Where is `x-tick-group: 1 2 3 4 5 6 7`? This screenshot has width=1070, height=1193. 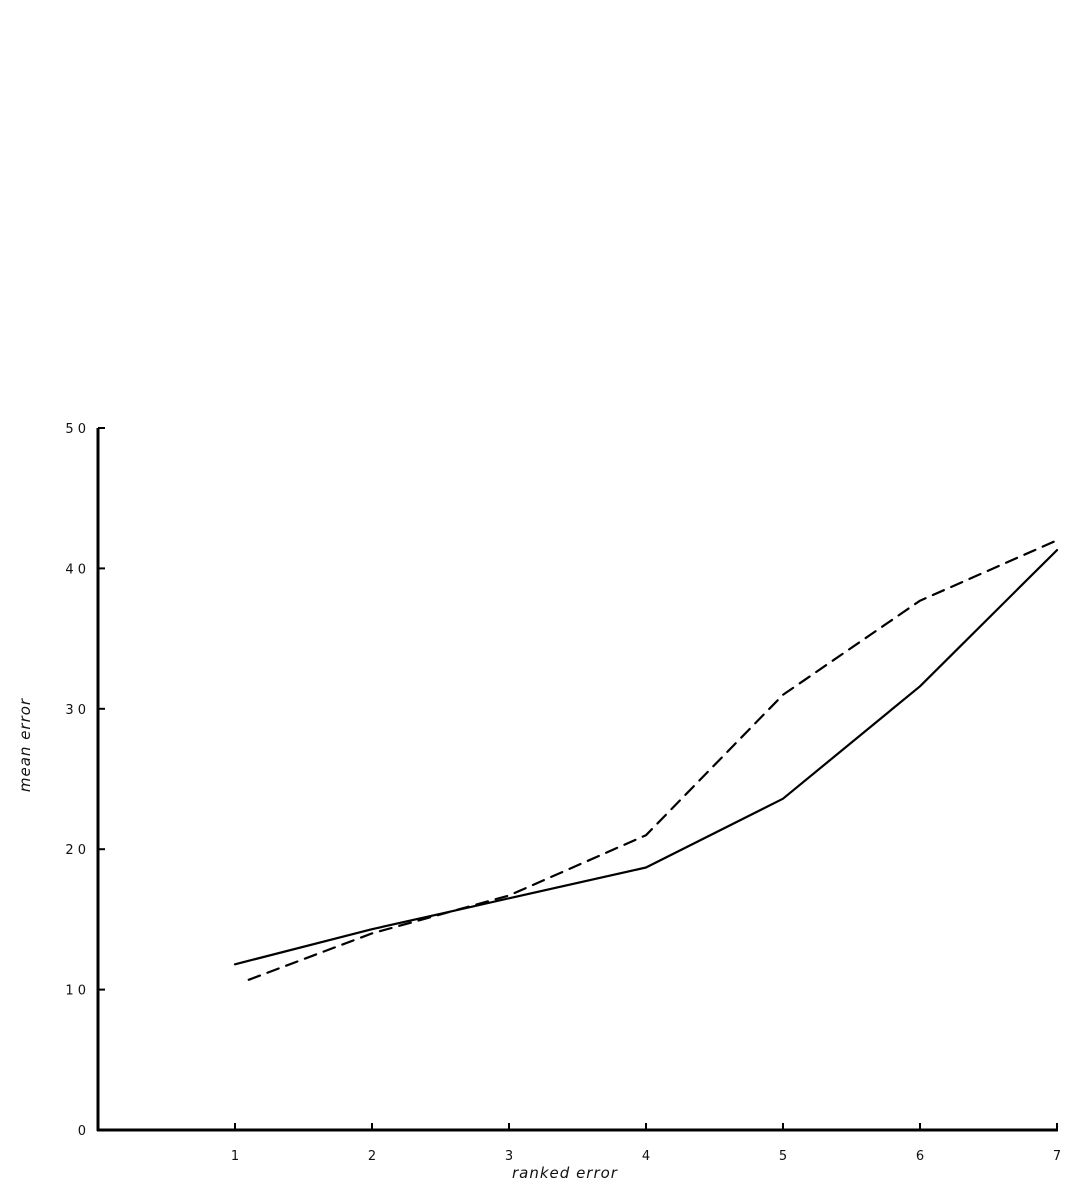
x-tick-group: 1 2 3 4 5 6 7 is located at coordinates (646, 1143).